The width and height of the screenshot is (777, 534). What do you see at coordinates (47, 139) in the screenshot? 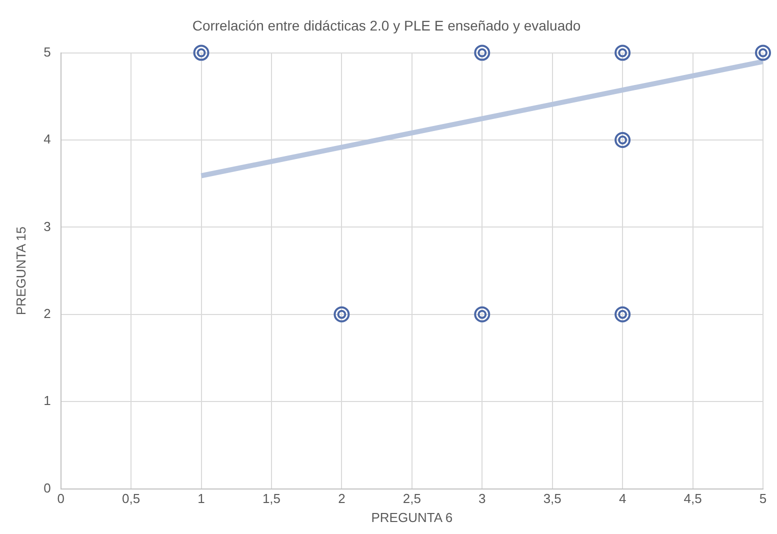
I see `y-tick-label: 4` at bounding box center [47, 139].